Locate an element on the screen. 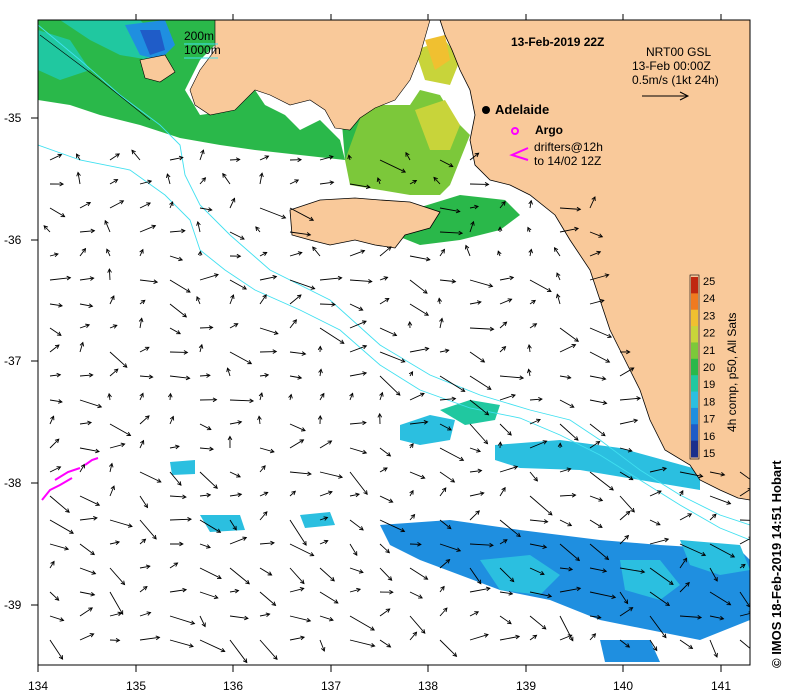 Image resolution: width=791 pixels, height=700 pixels. colorbar-tick-label: 19 is located at coordinates (709, 385).